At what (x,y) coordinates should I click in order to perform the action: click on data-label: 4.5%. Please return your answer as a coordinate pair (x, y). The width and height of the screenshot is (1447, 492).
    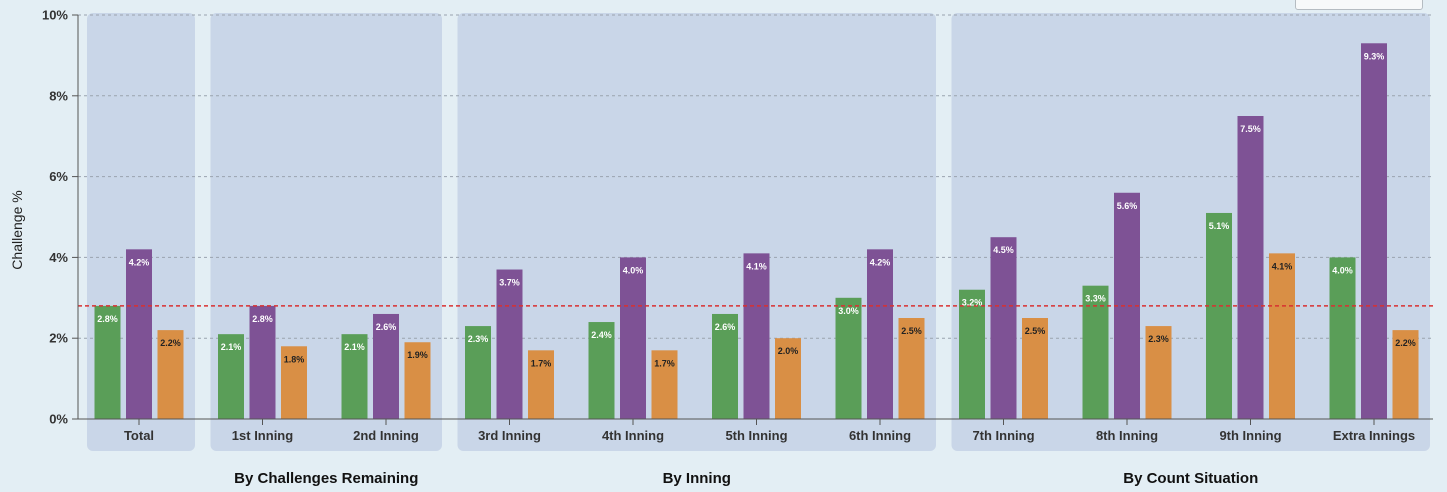
    Looking at the image, I should click on (1003, 250).